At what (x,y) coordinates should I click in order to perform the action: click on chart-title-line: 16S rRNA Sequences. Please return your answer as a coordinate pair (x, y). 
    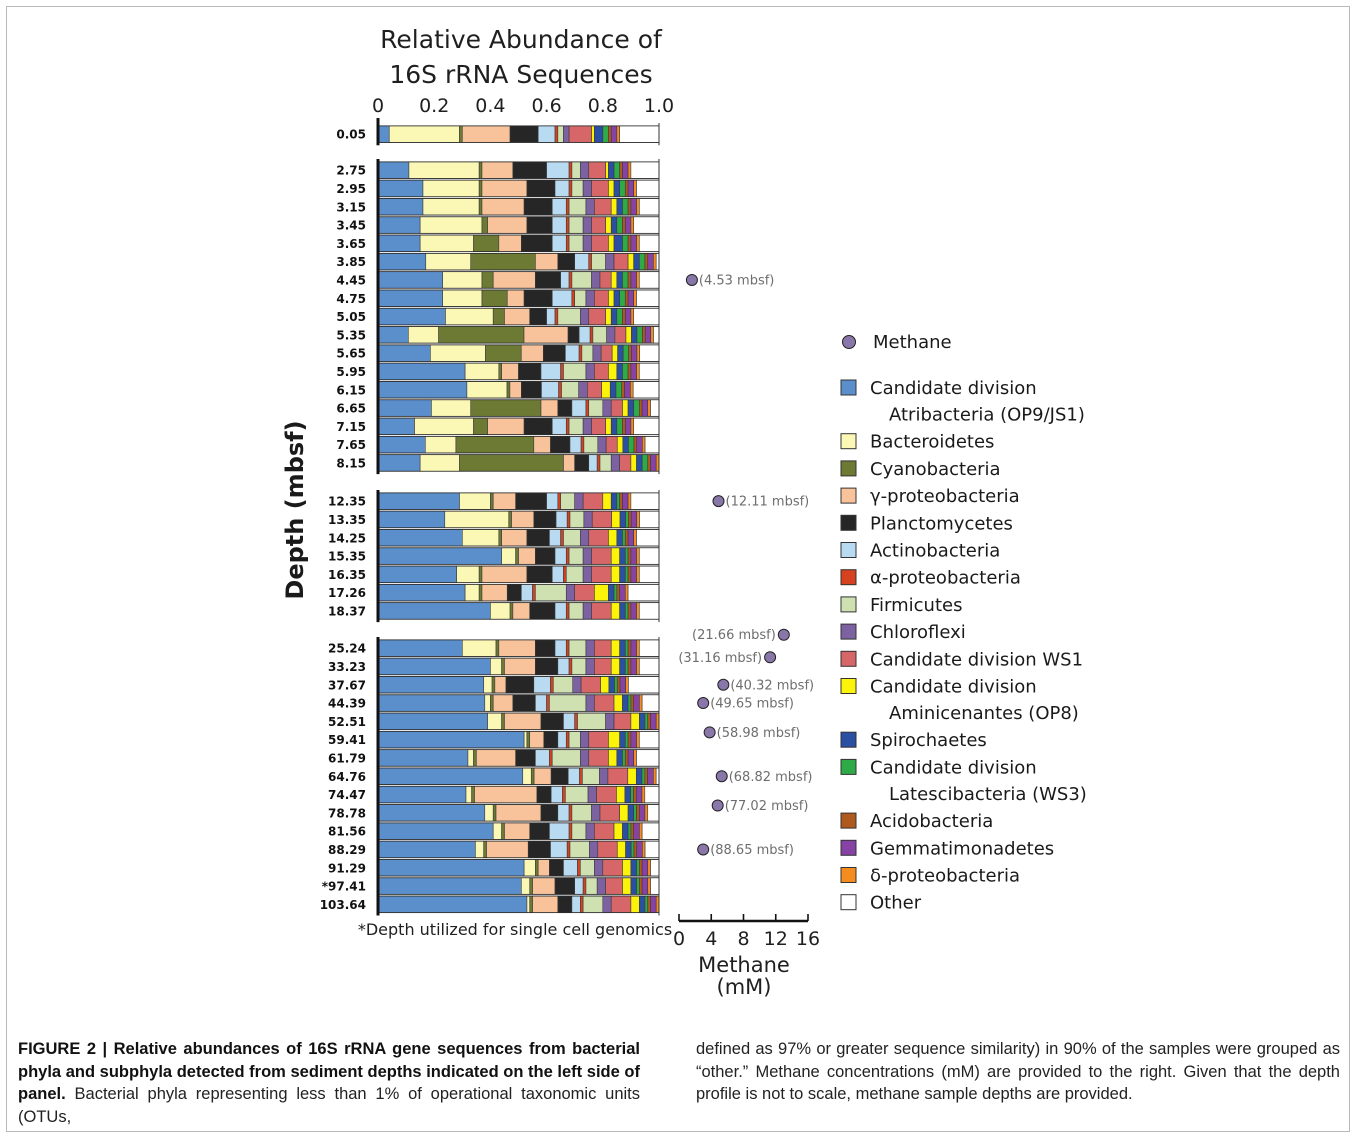
    Looking at the image, I should click on (520, 74).